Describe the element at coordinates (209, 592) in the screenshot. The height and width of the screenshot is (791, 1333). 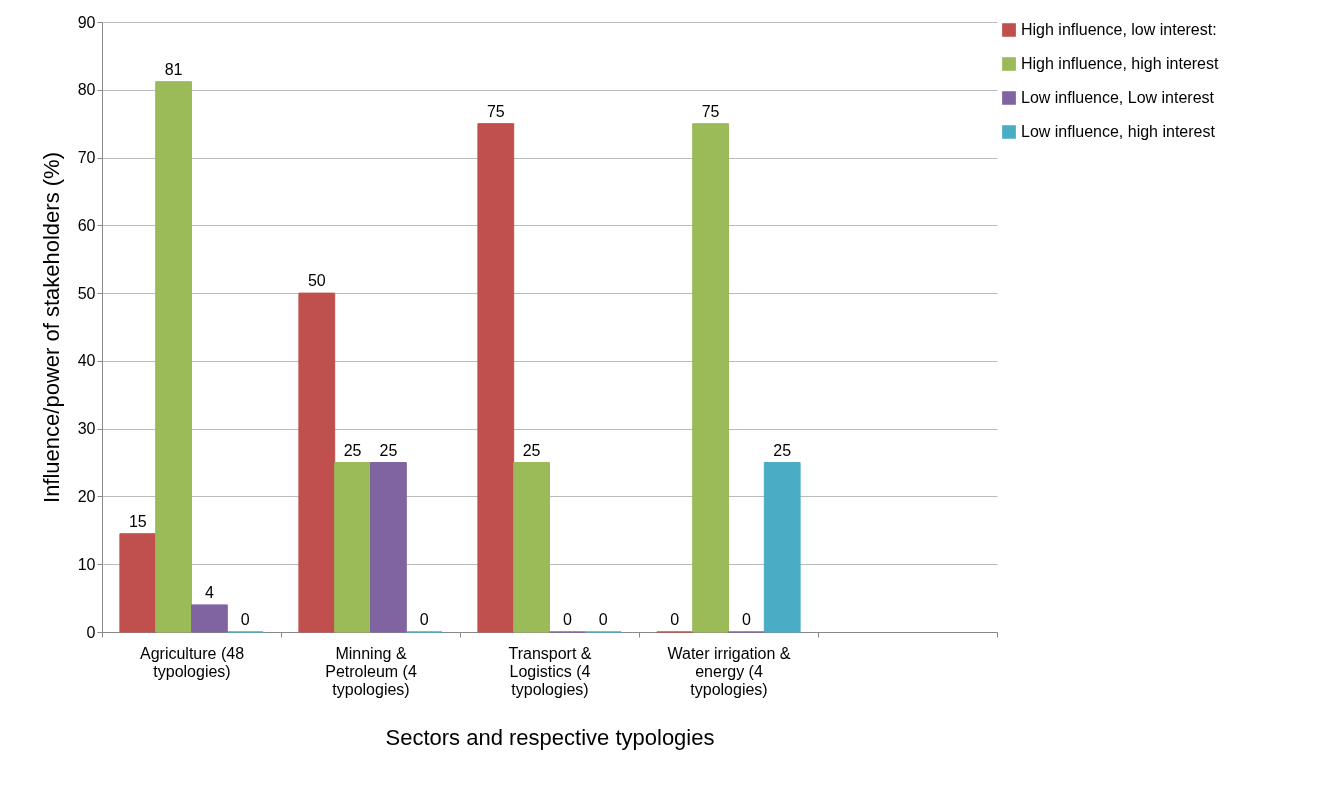
I see `data-label: 4` at that location.